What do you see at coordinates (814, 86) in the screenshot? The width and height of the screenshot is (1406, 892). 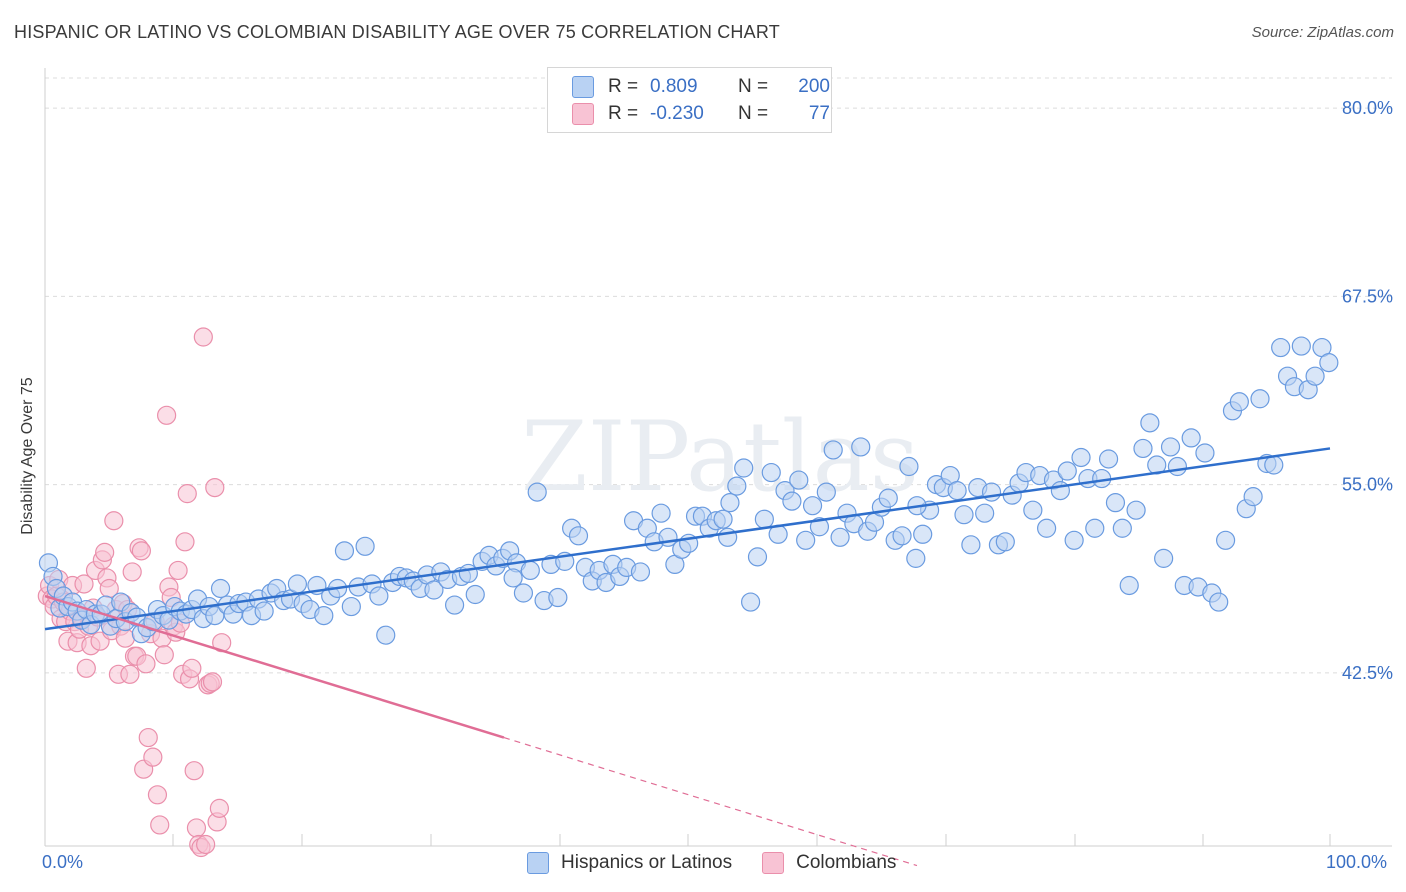 I see `legend-n-value: 200` at bounding box center [814, 86].